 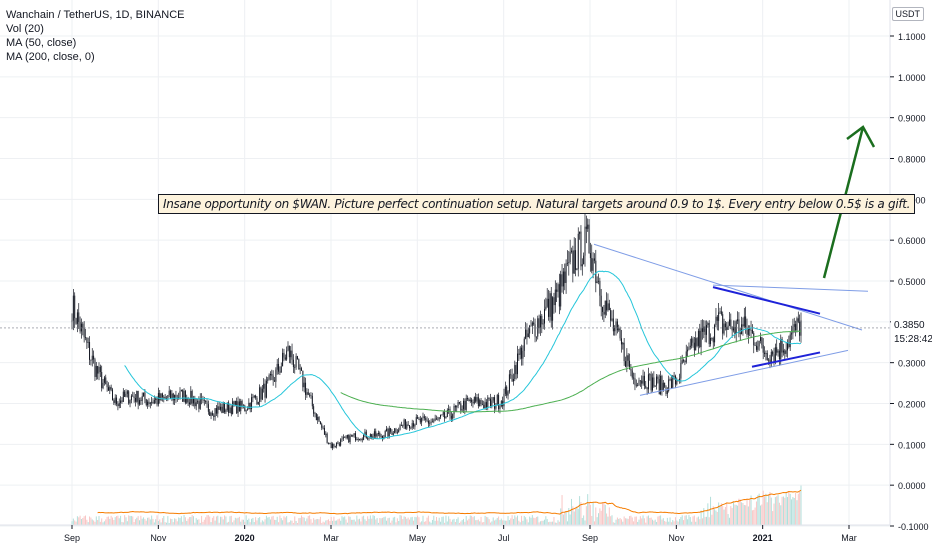 What do you see at coordinates (41, 43) in the screenshot?
I see `indicator-ma50: MA (50, close)` at bounding box center [41, 43].